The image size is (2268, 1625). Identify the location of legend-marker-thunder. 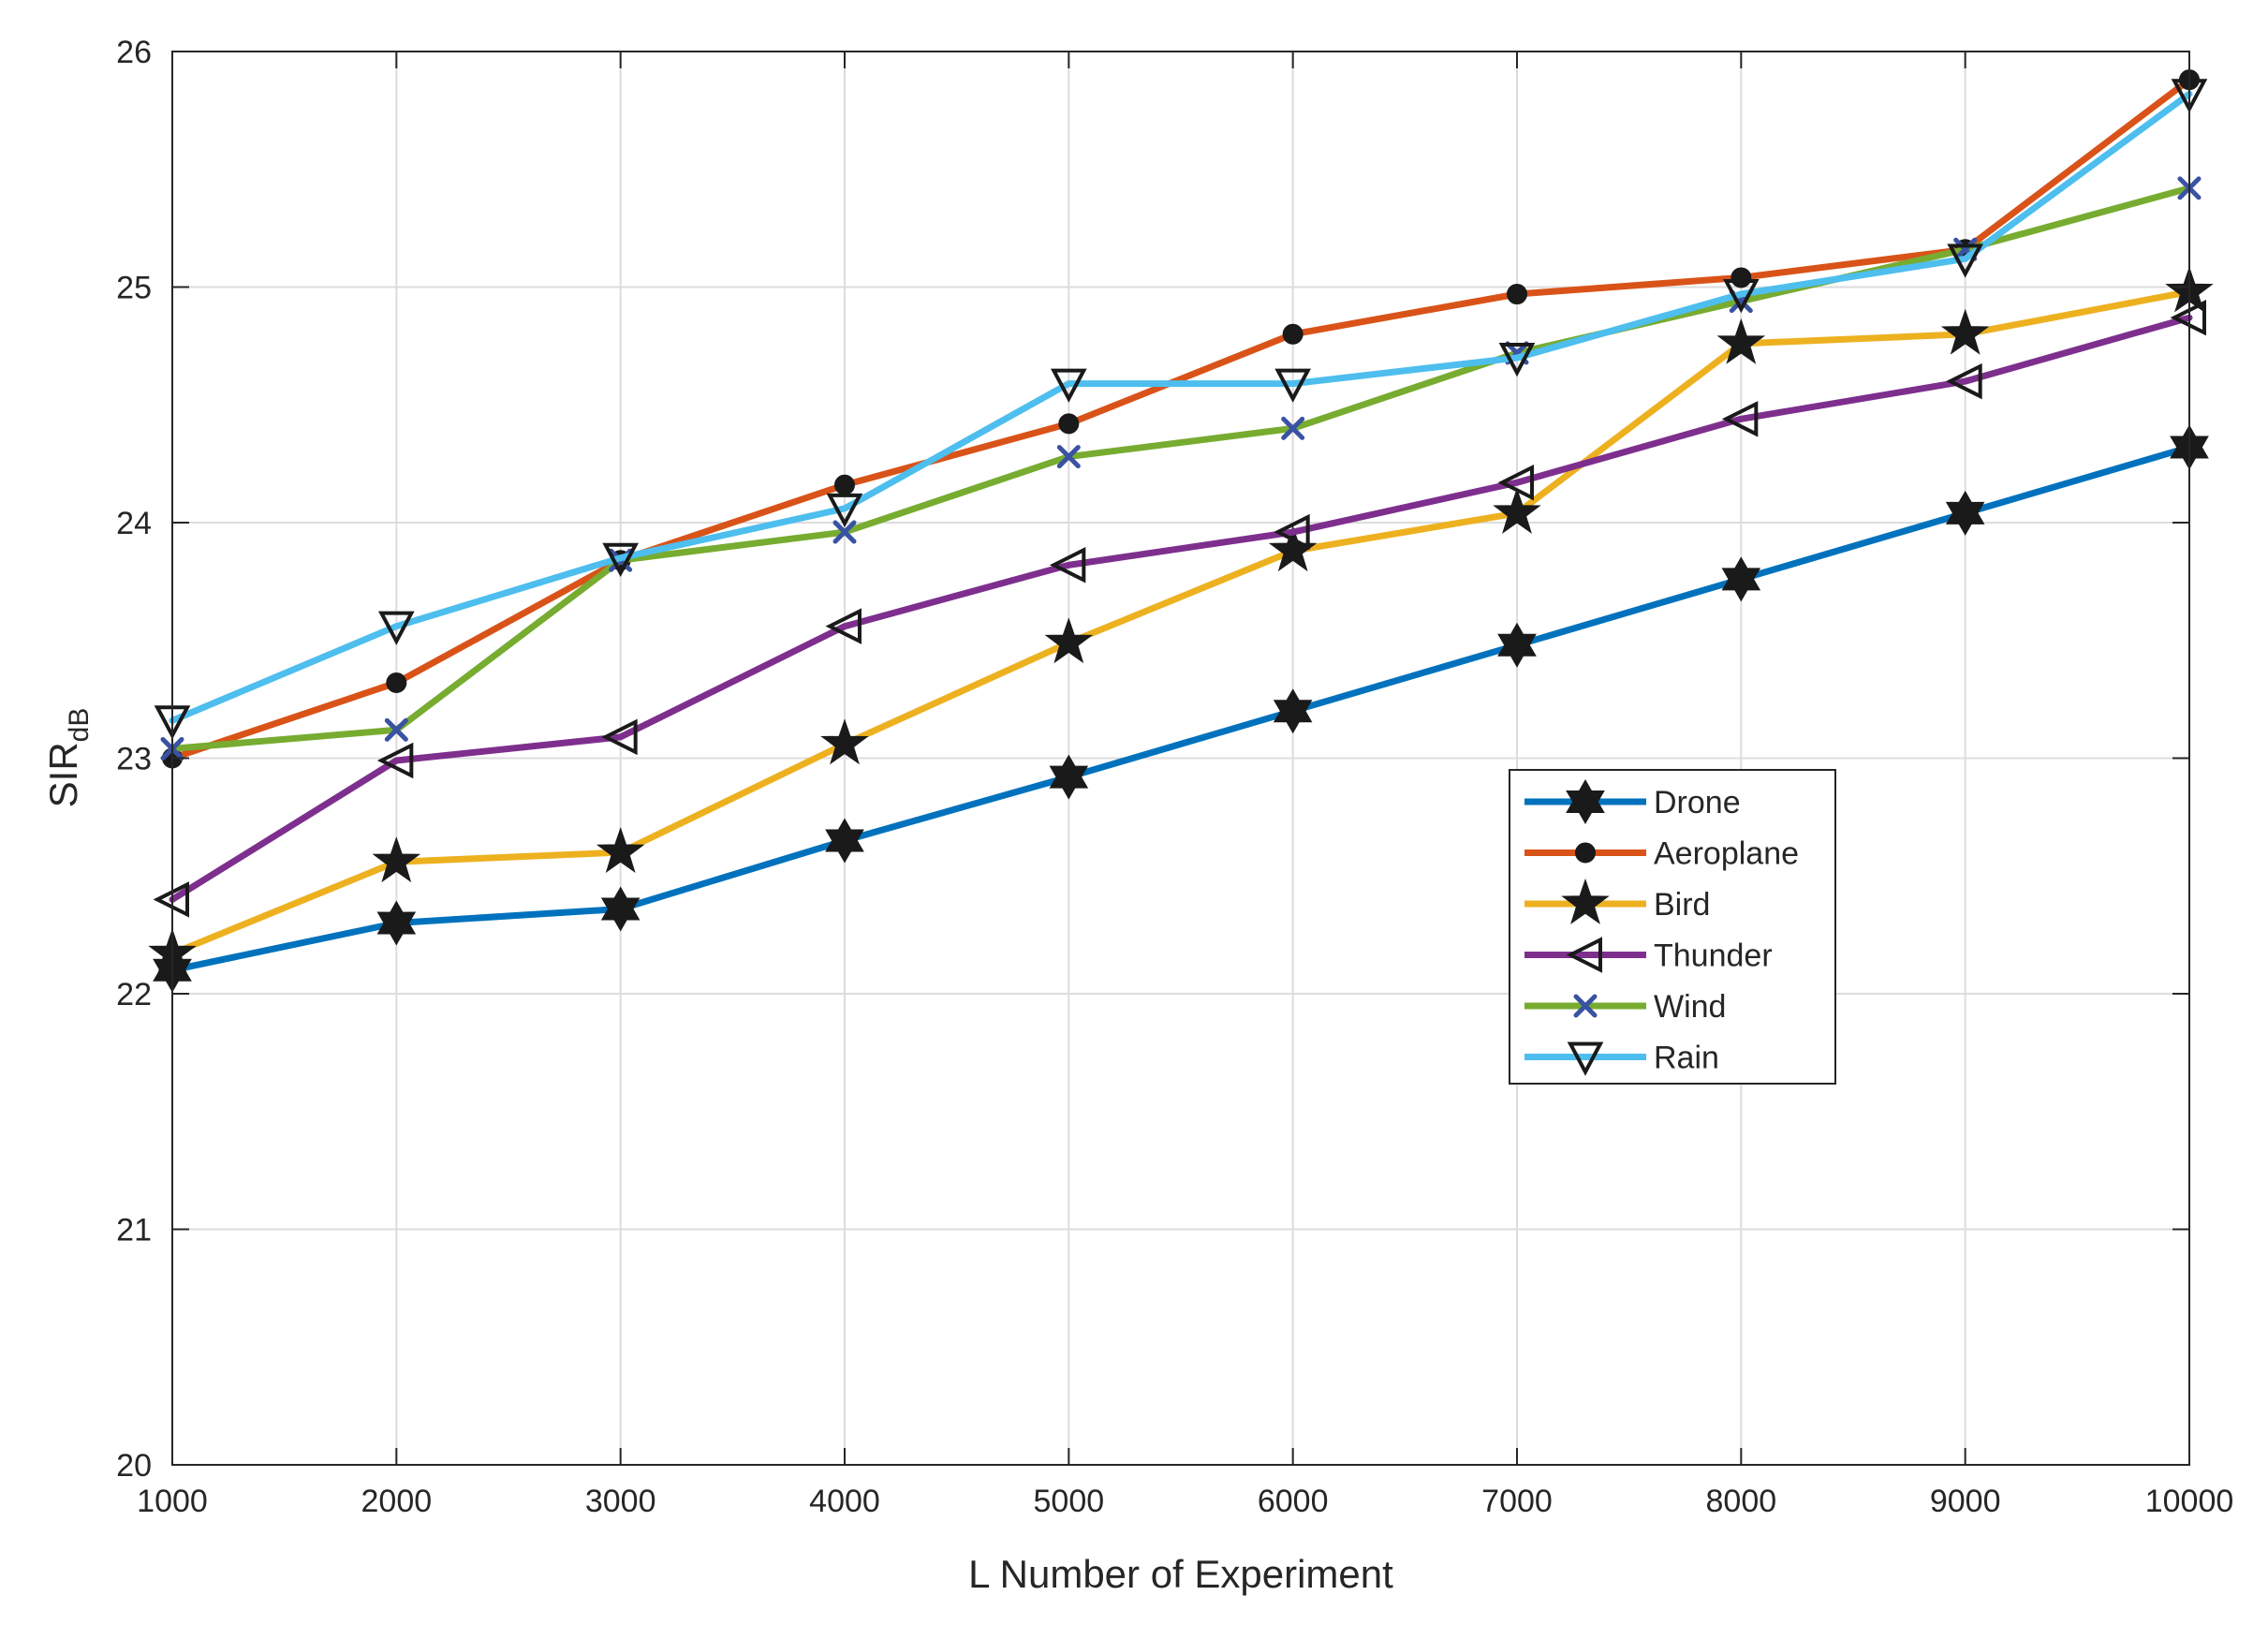
(1584, 955).